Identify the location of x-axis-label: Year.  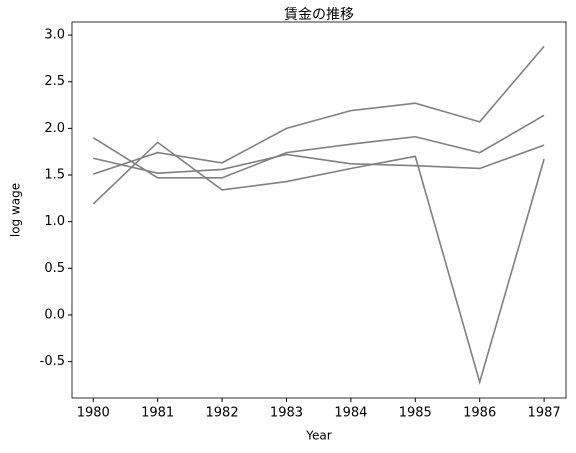
(318, 436).